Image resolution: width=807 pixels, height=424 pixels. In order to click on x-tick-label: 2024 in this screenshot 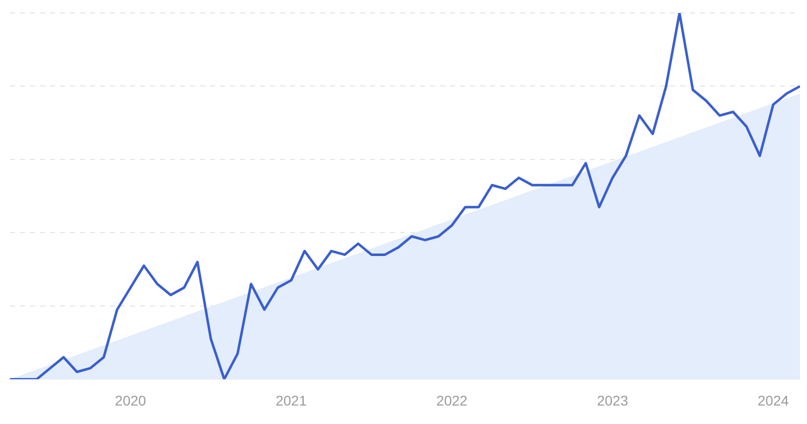, I will do `click(773, 400)`.